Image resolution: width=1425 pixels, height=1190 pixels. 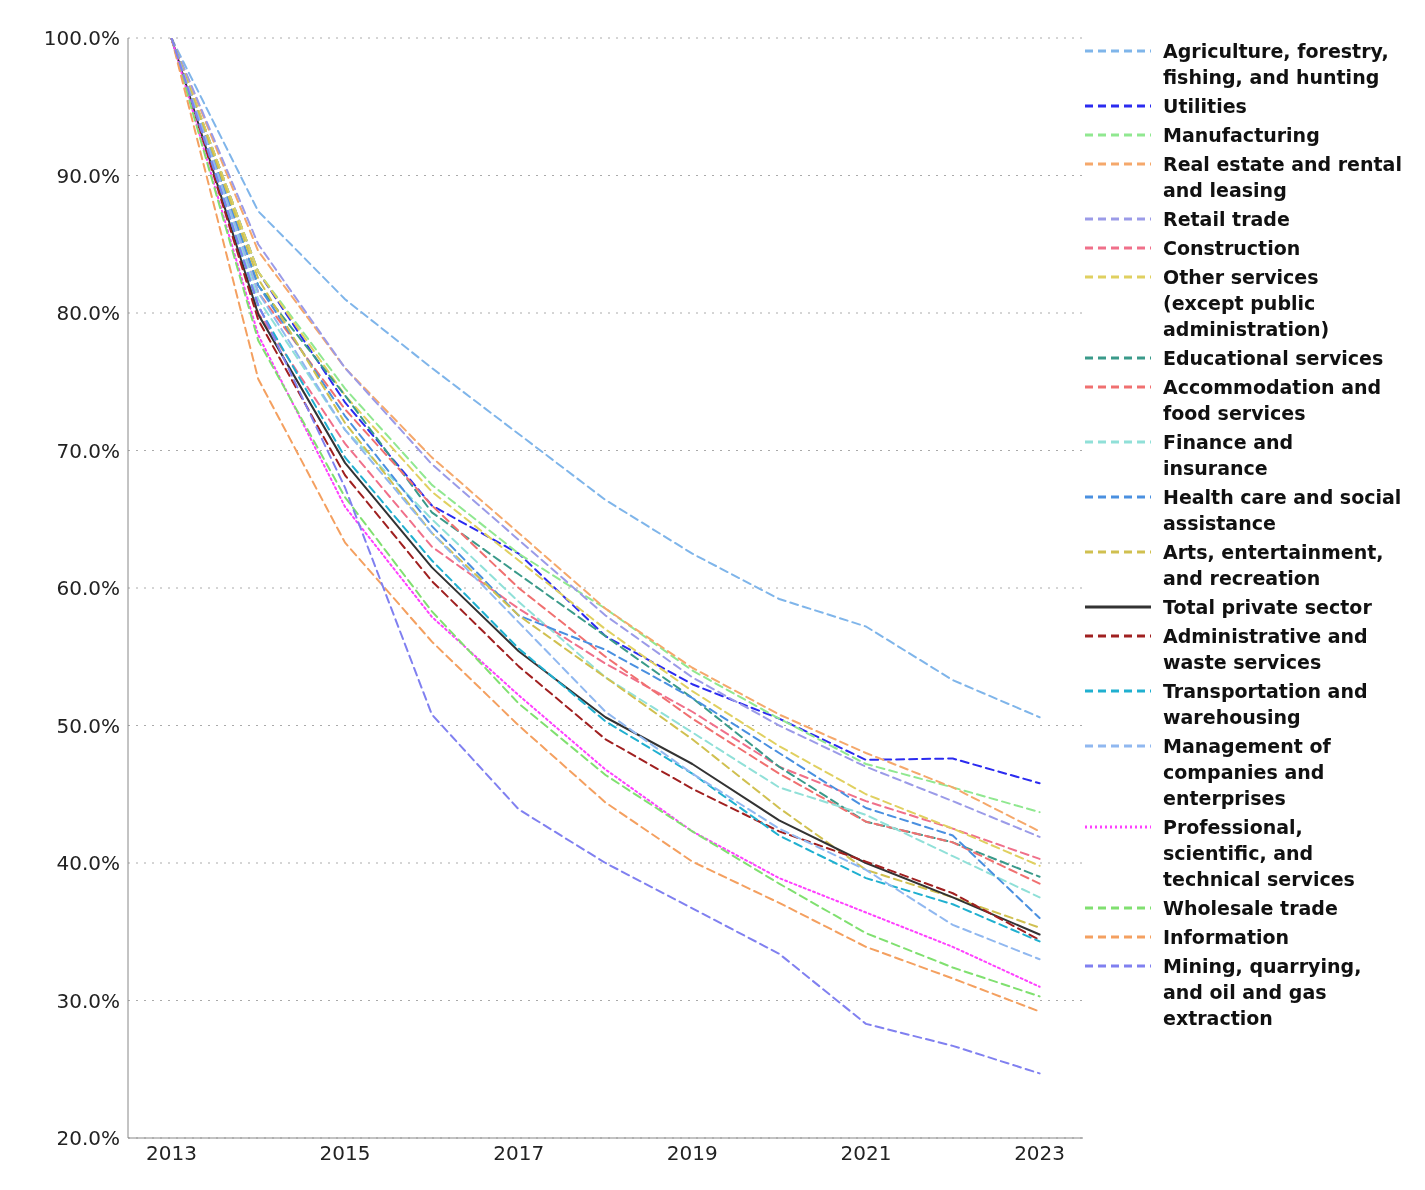 I want to click on legend-label: Wholesale trade, so click(x=1251, y=908).